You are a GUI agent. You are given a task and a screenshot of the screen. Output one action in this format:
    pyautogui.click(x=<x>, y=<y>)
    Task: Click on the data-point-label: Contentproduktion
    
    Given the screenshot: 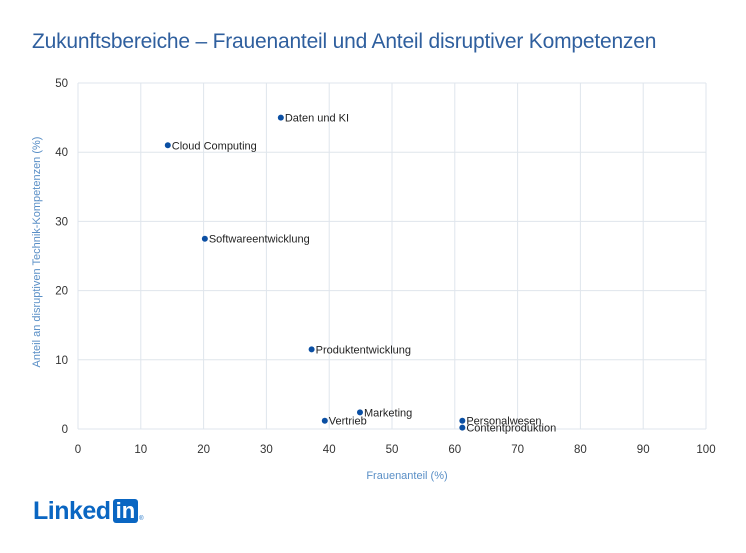 What is the action you would take?
    pyautogui.click(x=511, y=429)
    